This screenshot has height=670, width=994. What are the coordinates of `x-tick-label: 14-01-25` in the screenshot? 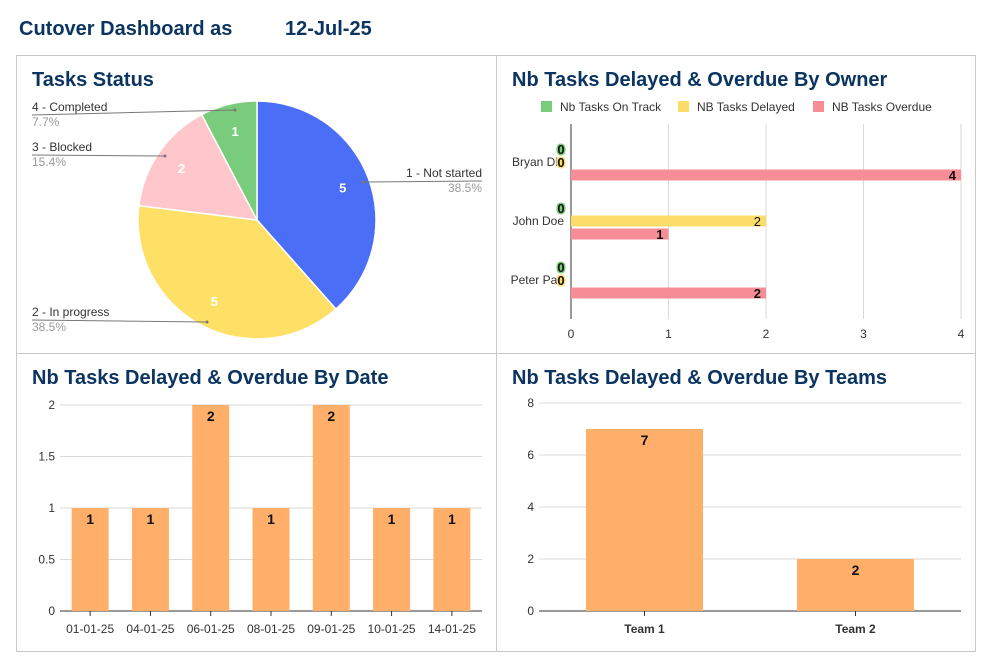 It's located at (452, 629).